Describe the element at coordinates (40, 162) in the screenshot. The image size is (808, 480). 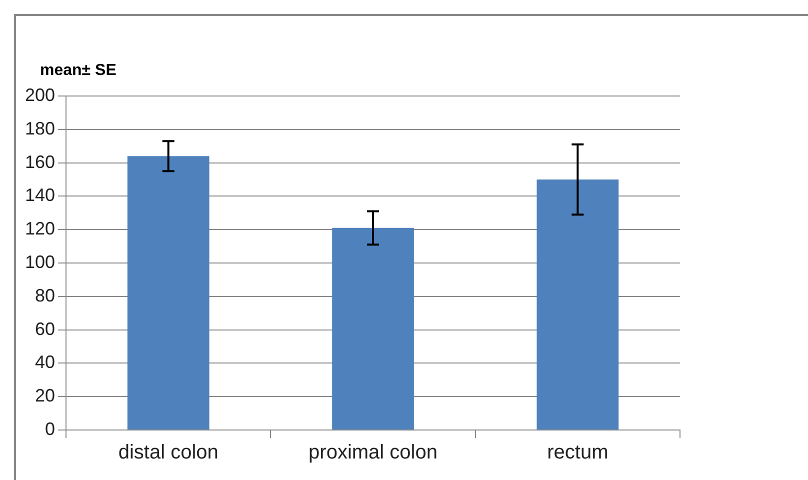
I see `y-tick-label: 160` at that location.